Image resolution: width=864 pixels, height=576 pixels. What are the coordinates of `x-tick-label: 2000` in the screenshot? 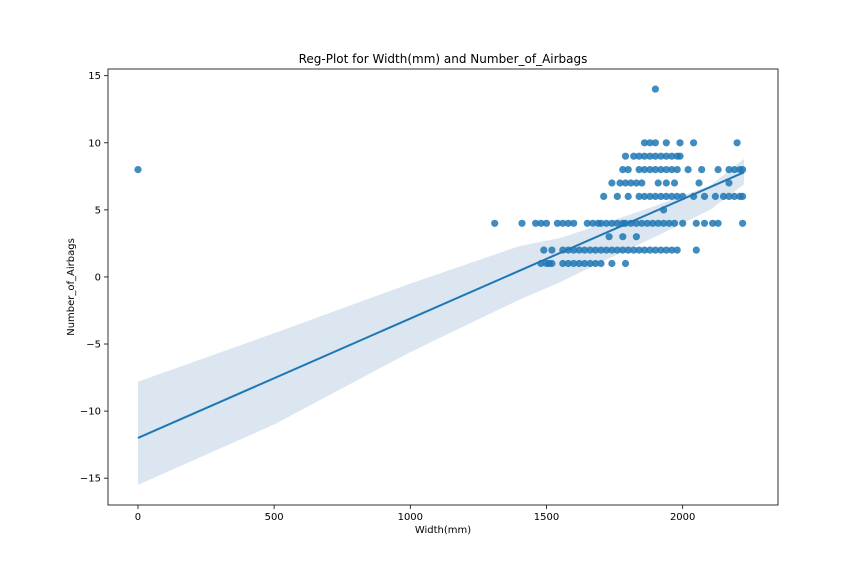 It's located at (682, 517).